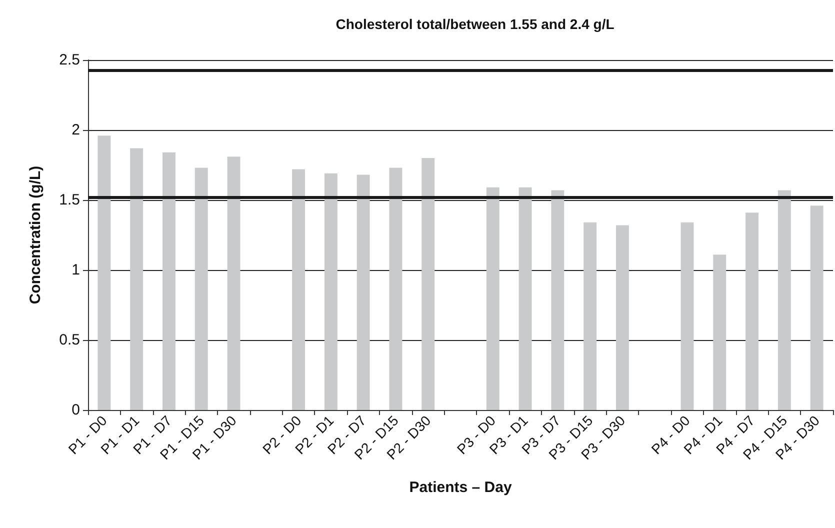 The image size is (835, 528). I want to click on y-tick-label: 1, so click(76, 270).